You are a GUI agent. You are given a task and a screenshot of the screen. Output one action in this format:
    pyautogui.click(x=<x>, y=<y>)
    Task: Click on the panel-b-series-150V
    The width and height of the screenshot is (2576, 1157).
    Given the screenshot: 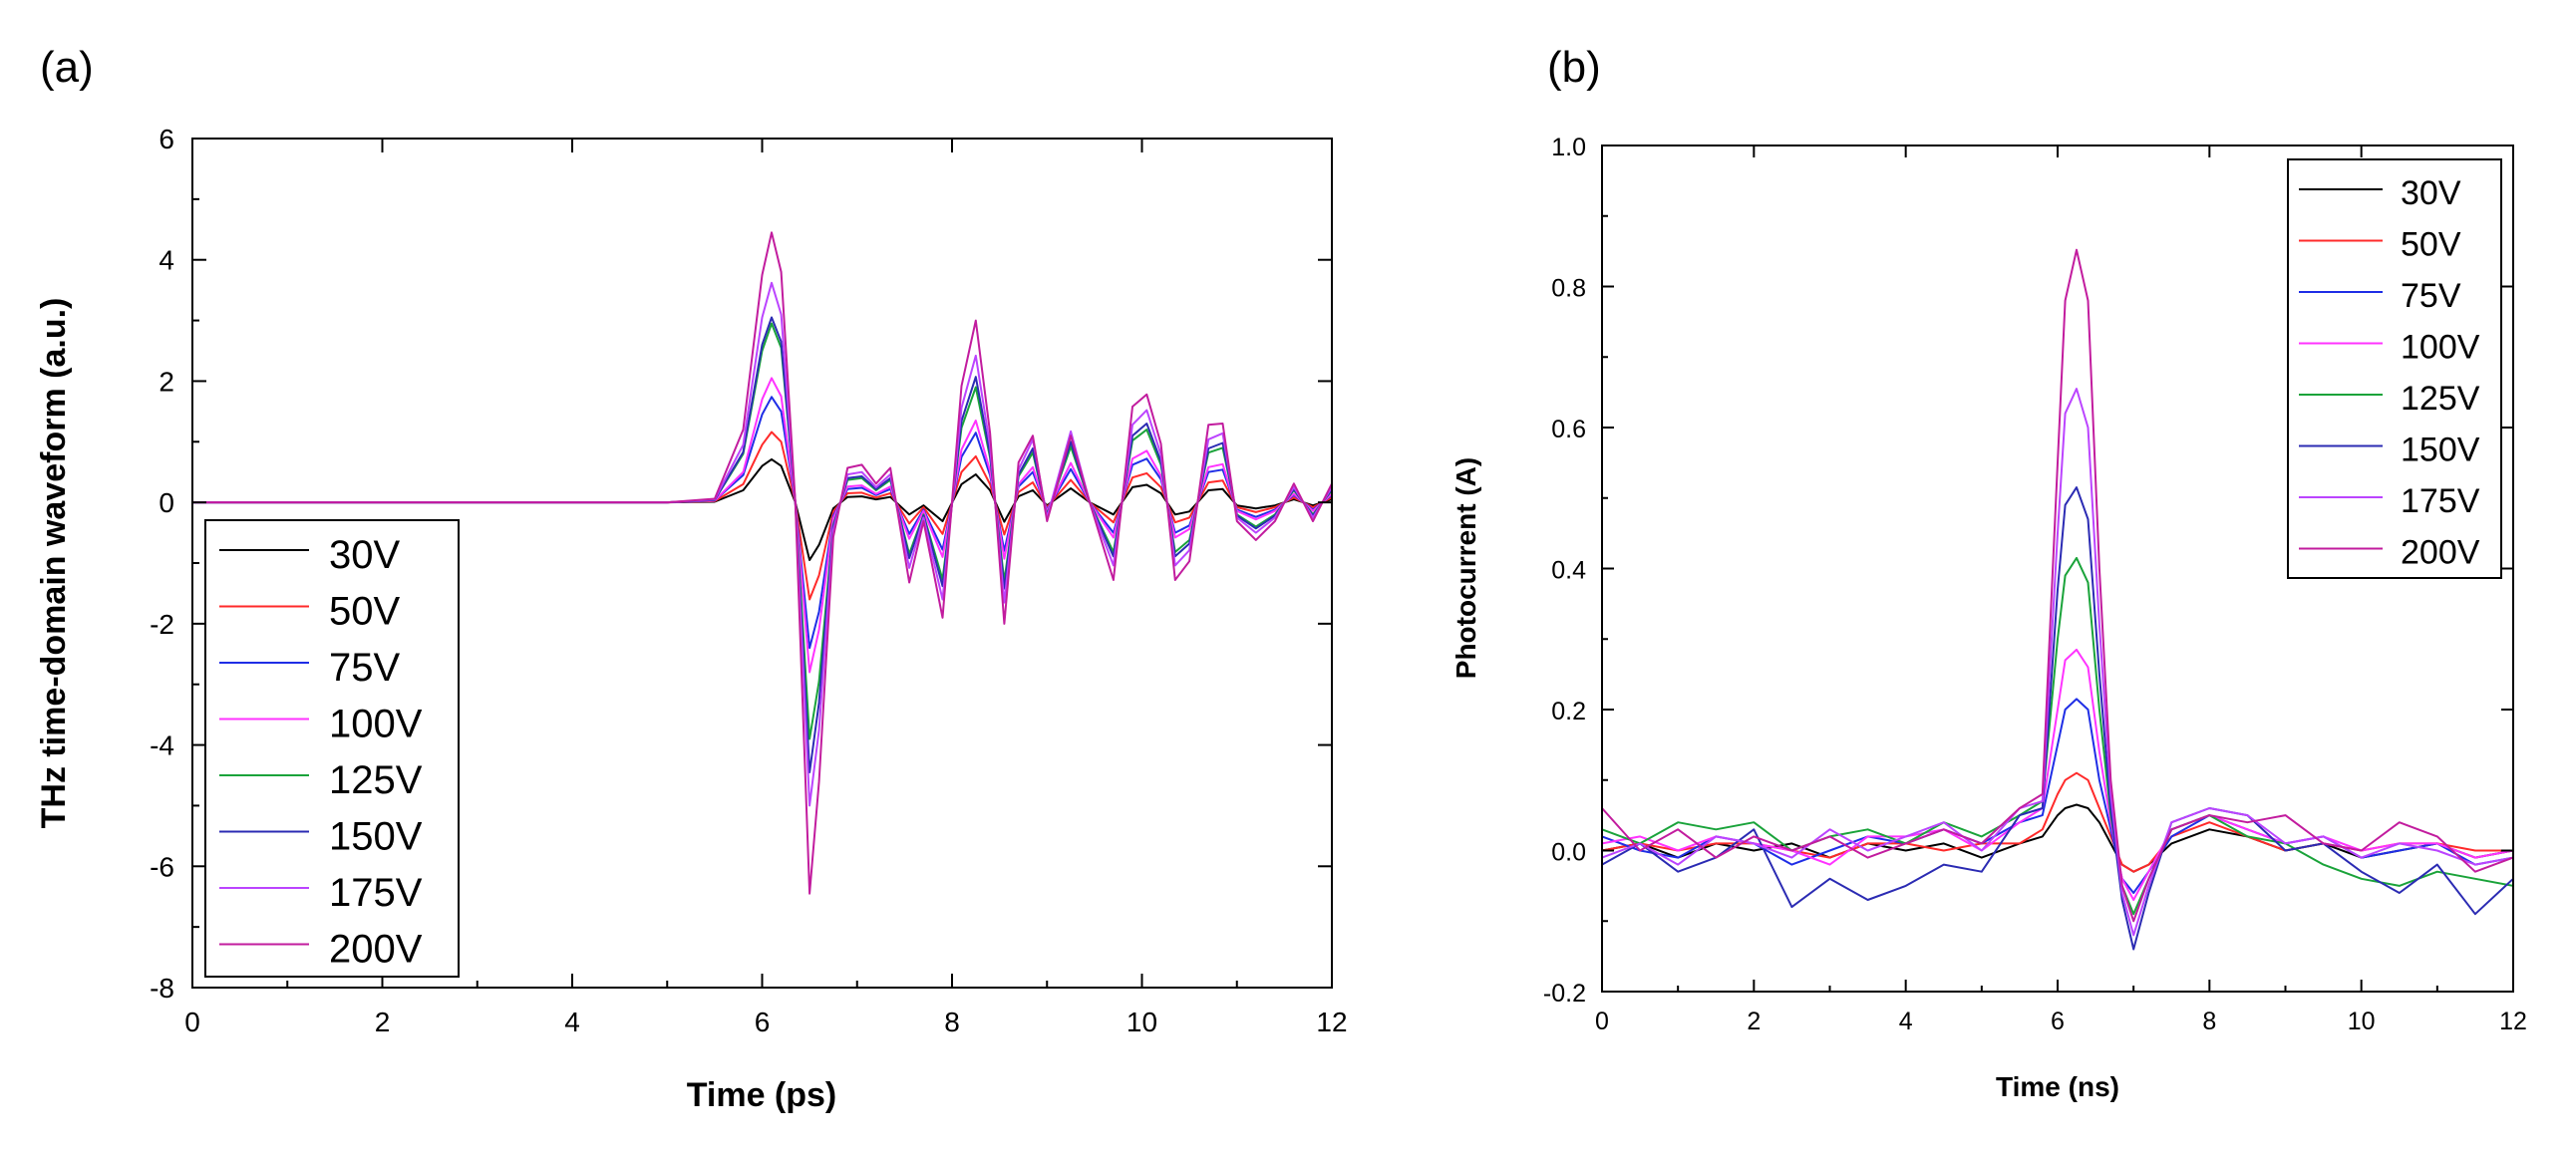 What is the action you would take?
    pyautogui.click(x=2057, y=718)
    